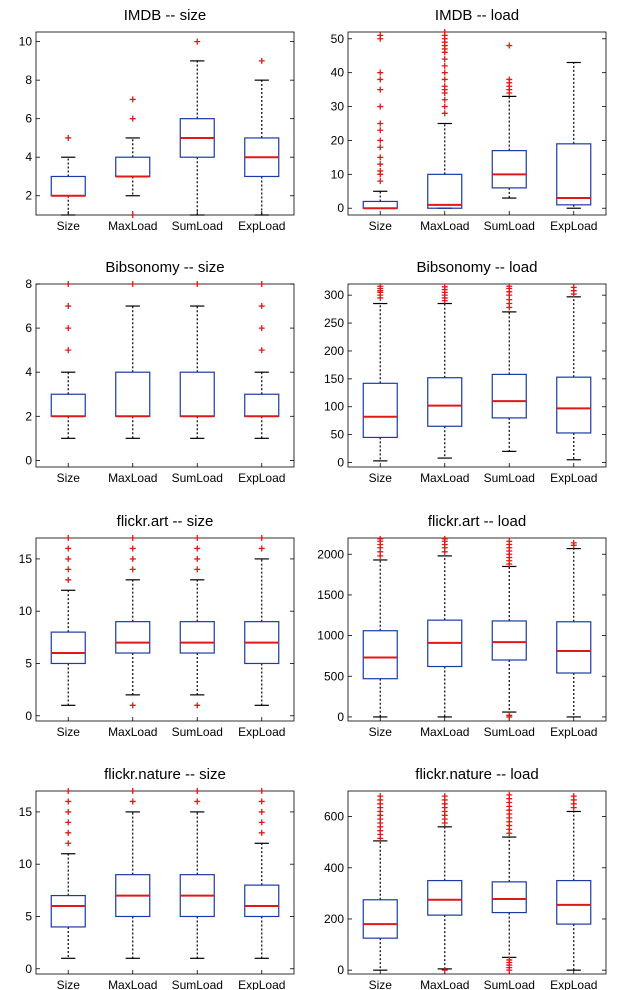 This screenshot has width=636, height=990. What do you see at coordinates (28, 416) in the screenshot?
I see `y-tick-label: 2` at bounding box center [28, 416].